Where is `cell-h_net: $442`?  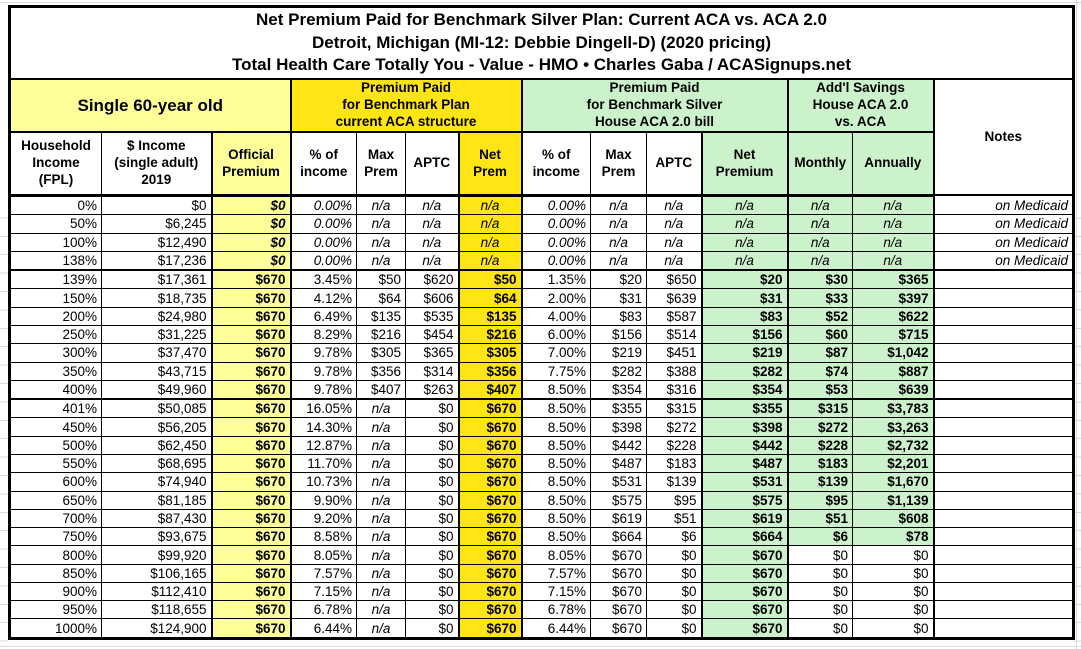 cell-h_net: $442 is located at coordinates (744, 445).